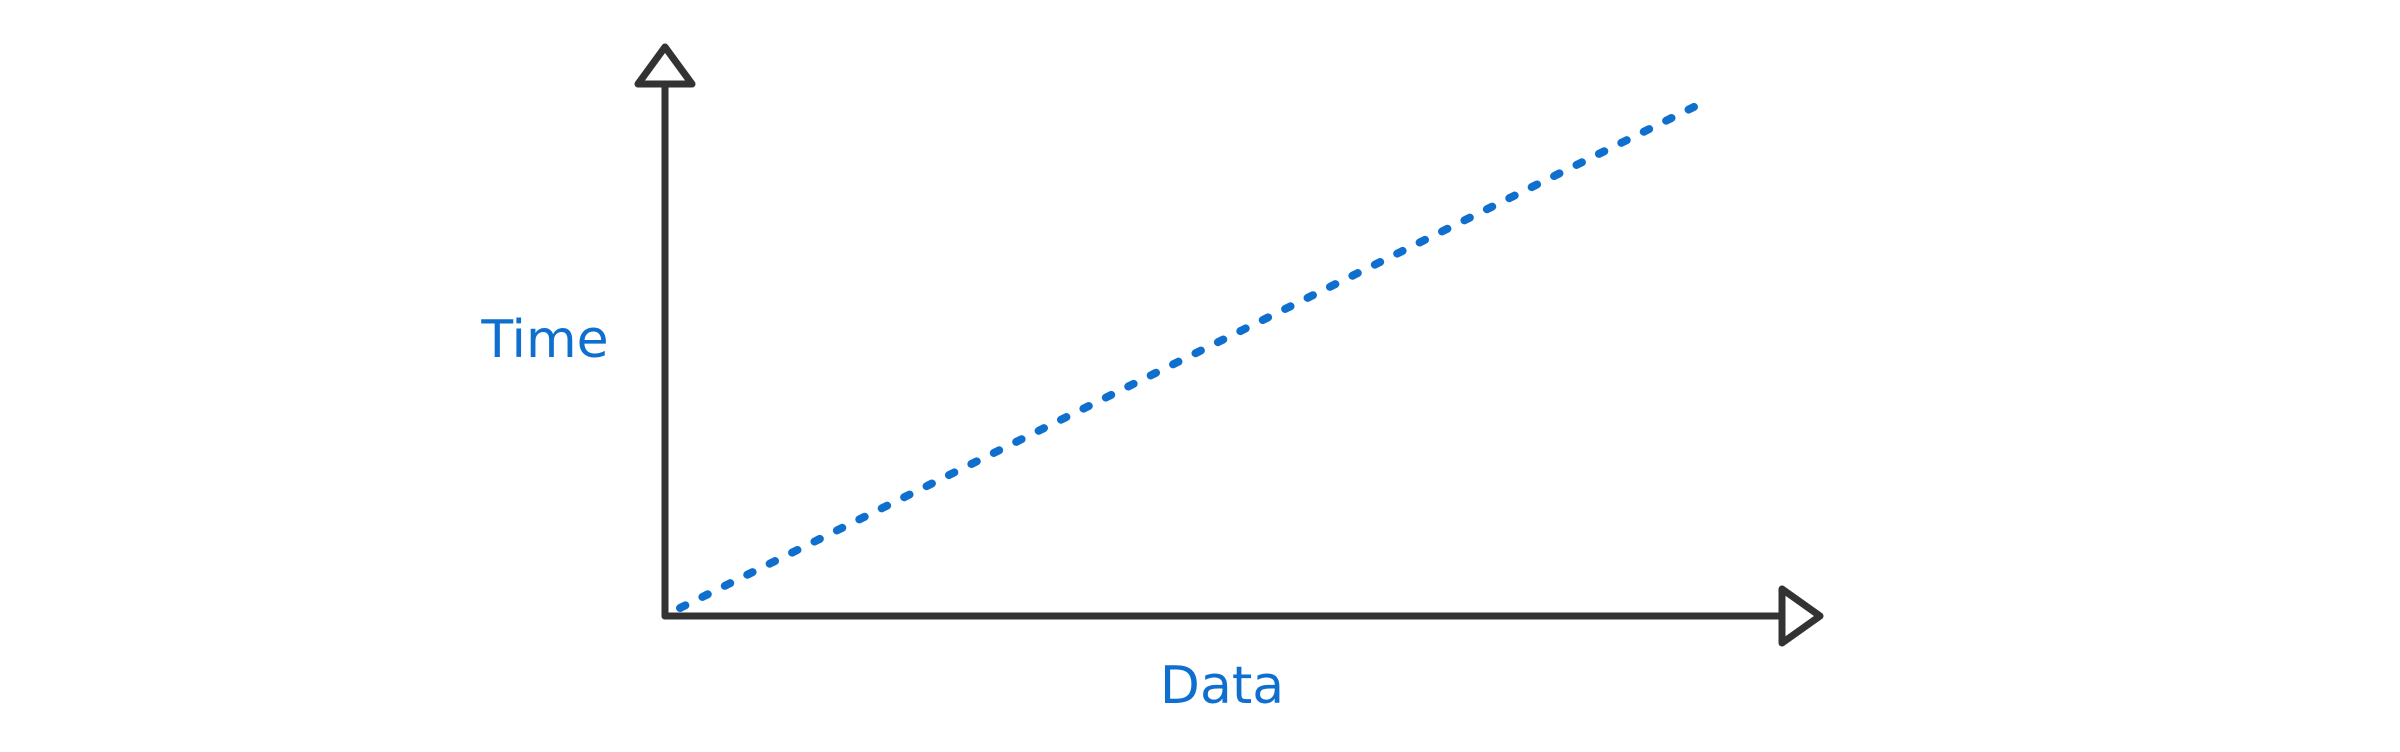  What do you see at coordinates (665, 331) in the screenshot?
I see `y-axis` at bounding box center [665, 331].